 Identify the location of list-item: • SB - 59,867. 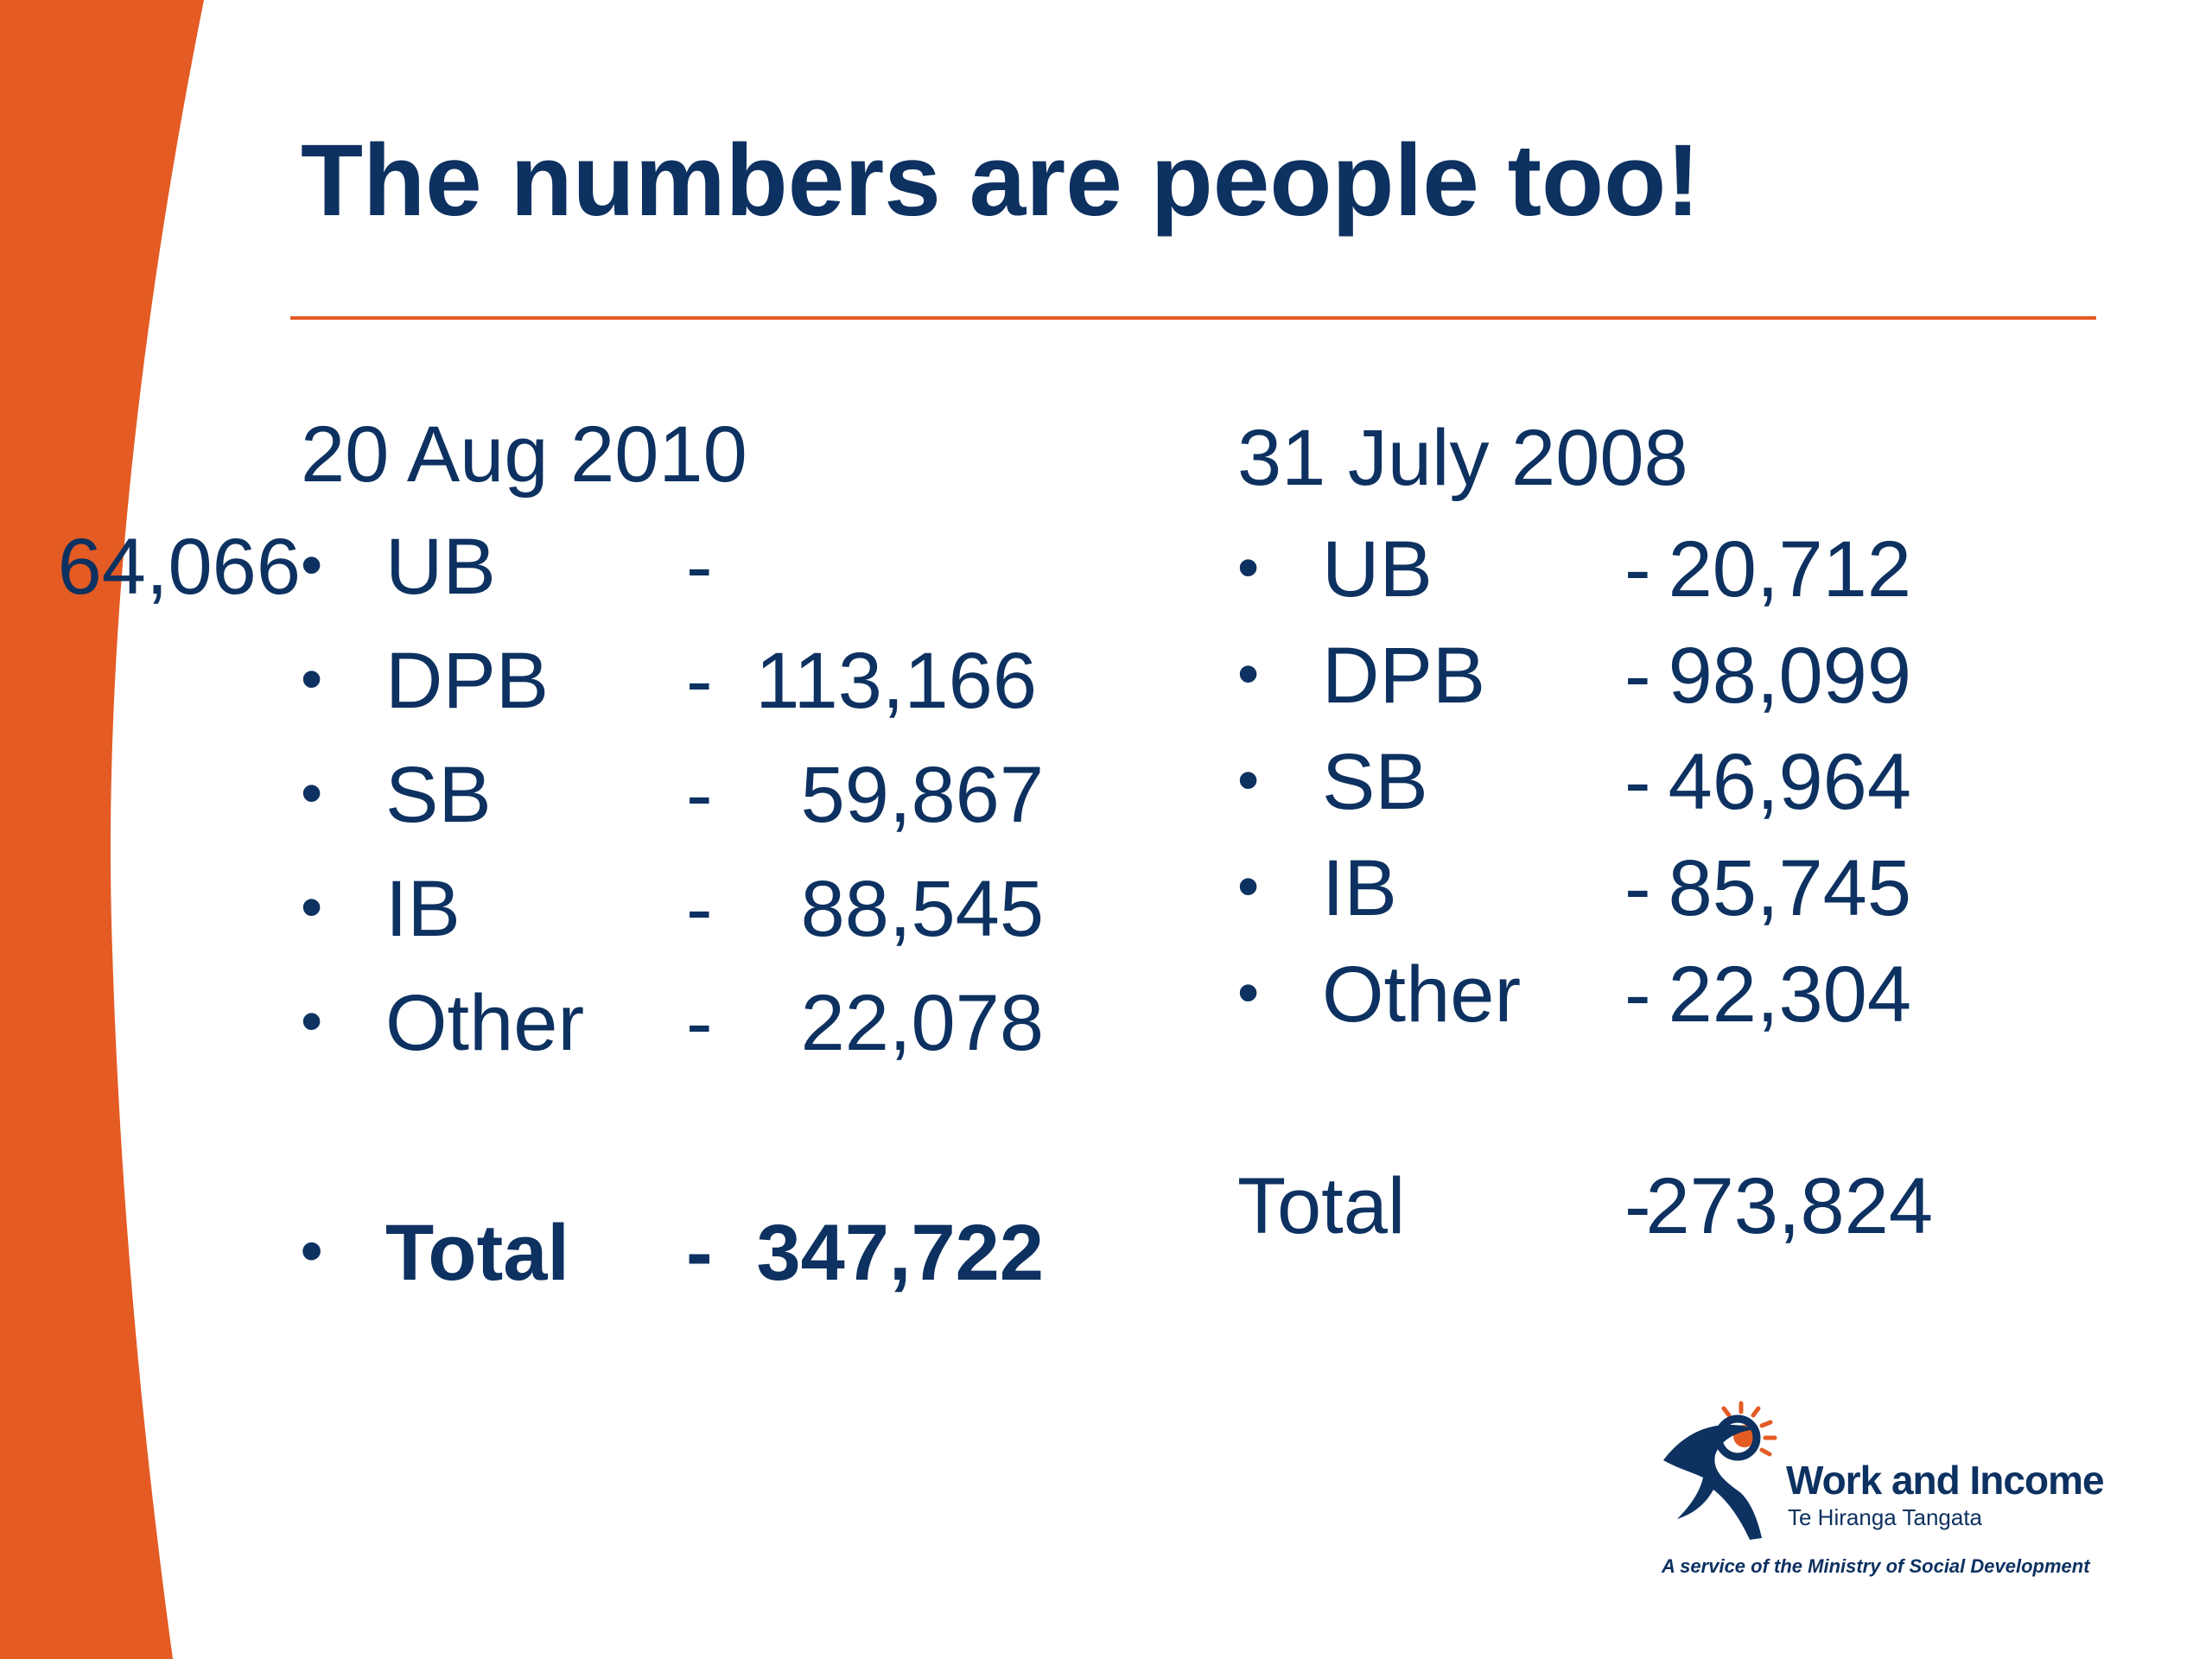
(672, 802).